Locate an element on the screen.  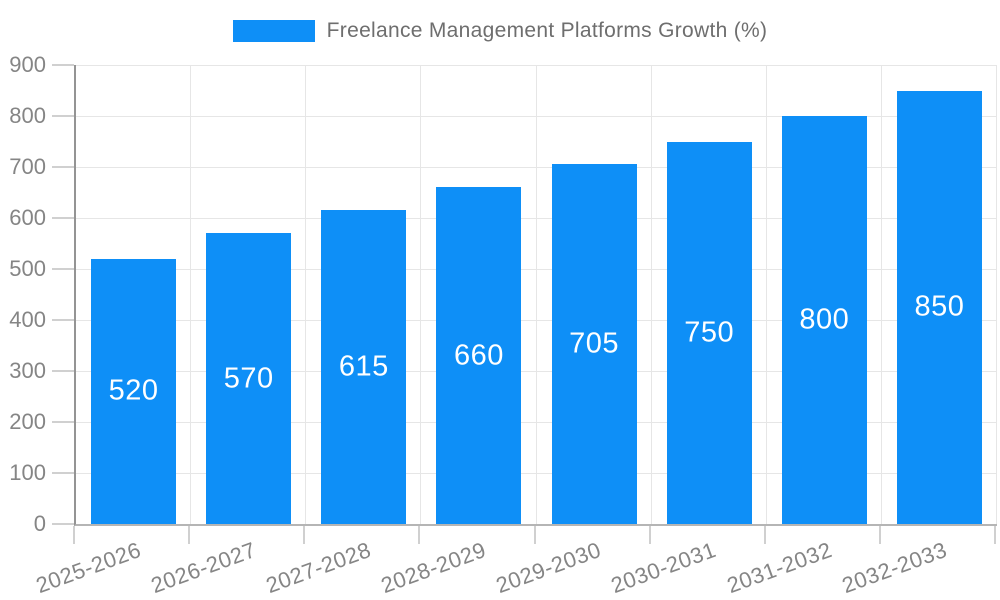
x-axis-category-label: 2027-2028 is located at coordinates (318, 568).